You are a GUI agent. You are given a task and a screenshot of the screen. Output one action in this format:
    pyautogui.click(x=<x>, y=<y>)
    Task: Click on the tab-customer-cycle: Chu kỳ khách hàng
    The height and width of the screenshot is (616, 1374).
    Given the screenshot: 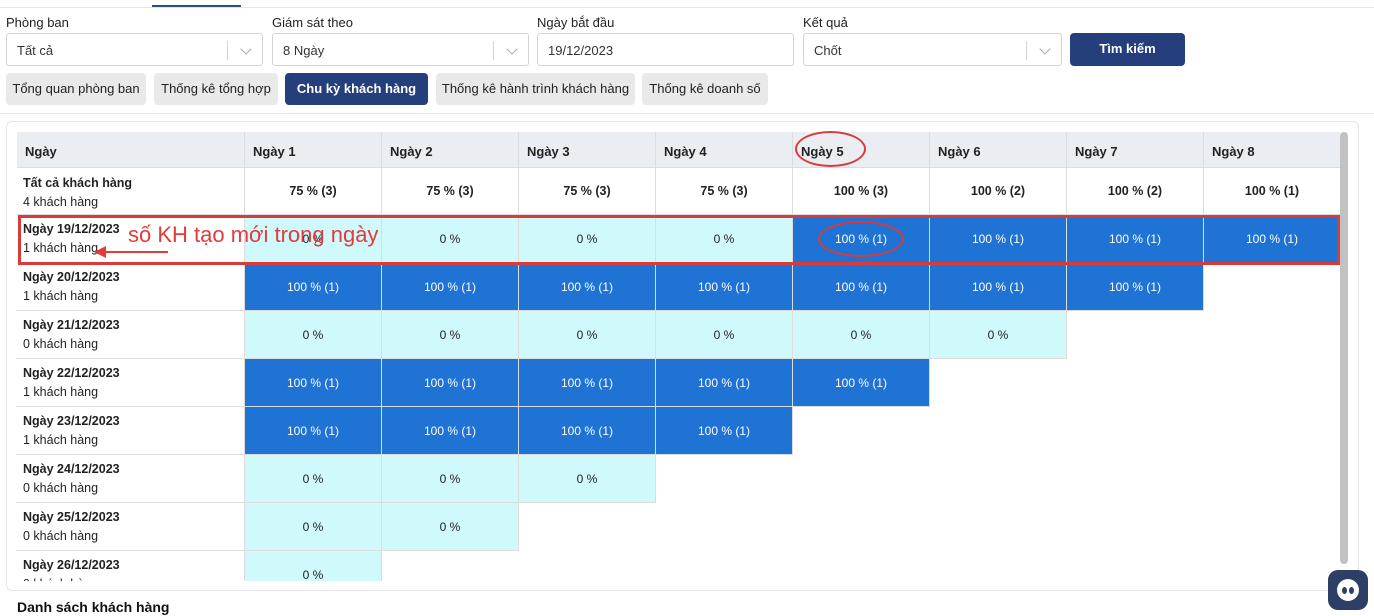 What is the action you would take?
    pyautogui.click(x=356, y=89)
    